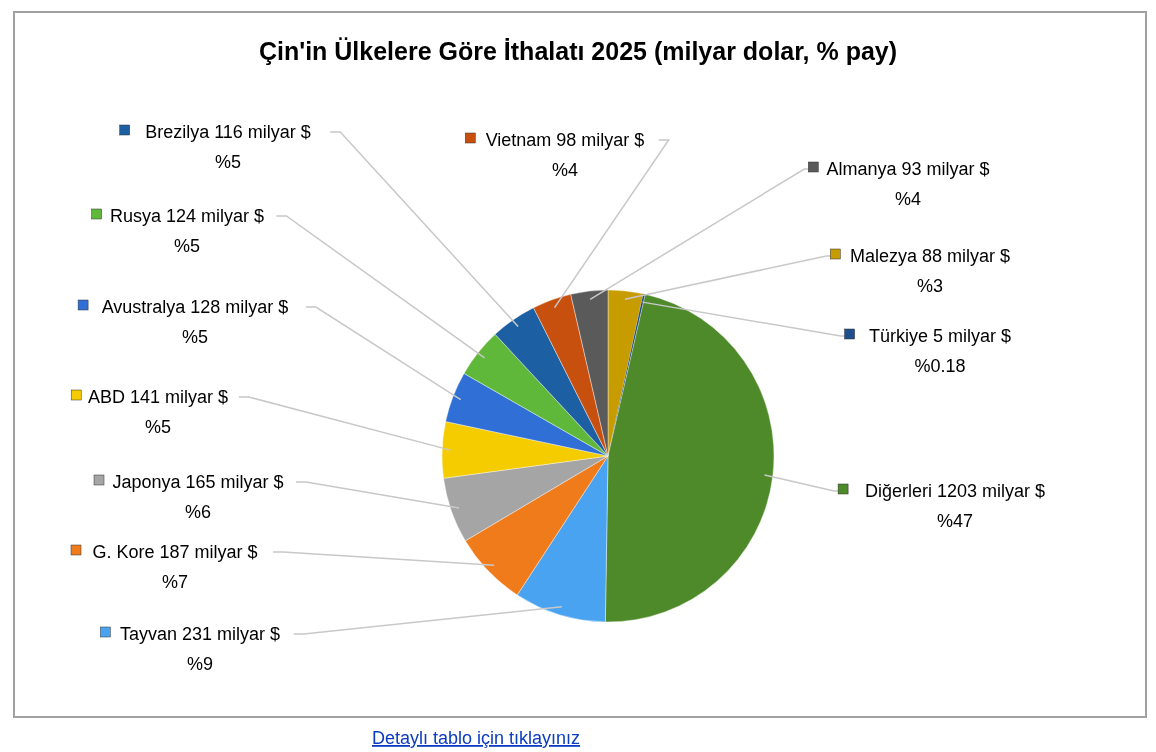  What do you see at coordinates (200, 649) in the screenshot?
I see `legend-label: Tayvan 231 milyar $ %9` at bounding box center [200, 649].